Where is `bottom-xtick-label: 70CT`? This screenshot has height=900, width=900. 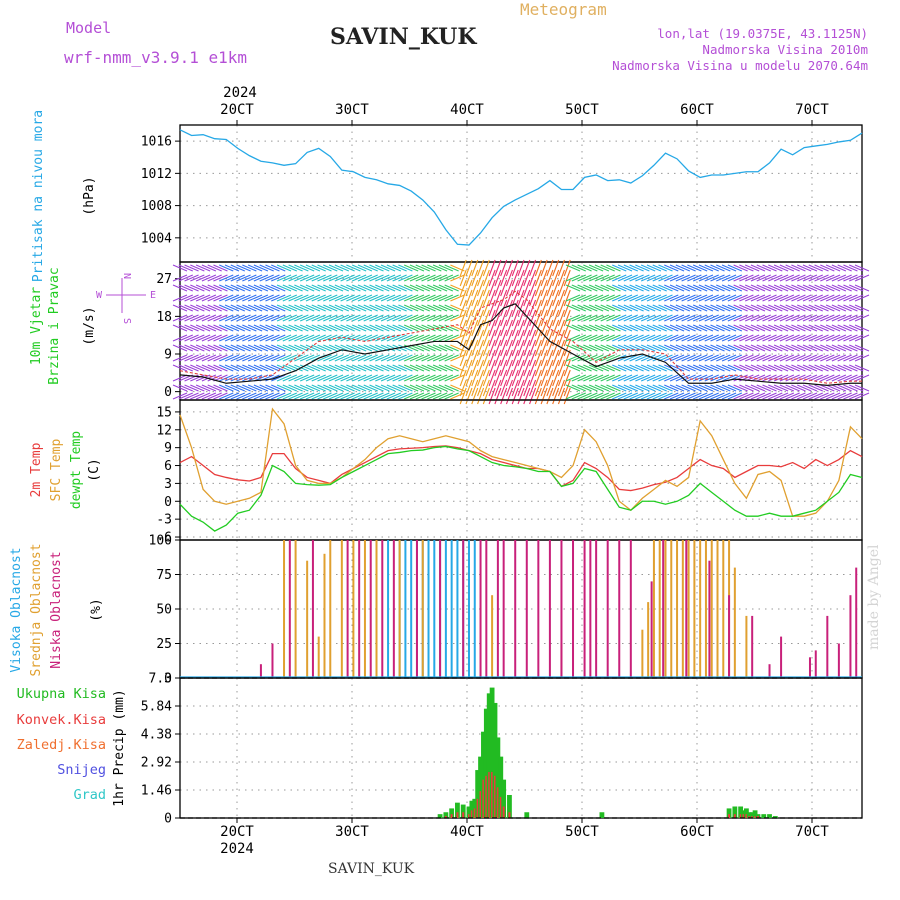 bottom-xtick-label: 70CT is located at coordinates (812, 832).